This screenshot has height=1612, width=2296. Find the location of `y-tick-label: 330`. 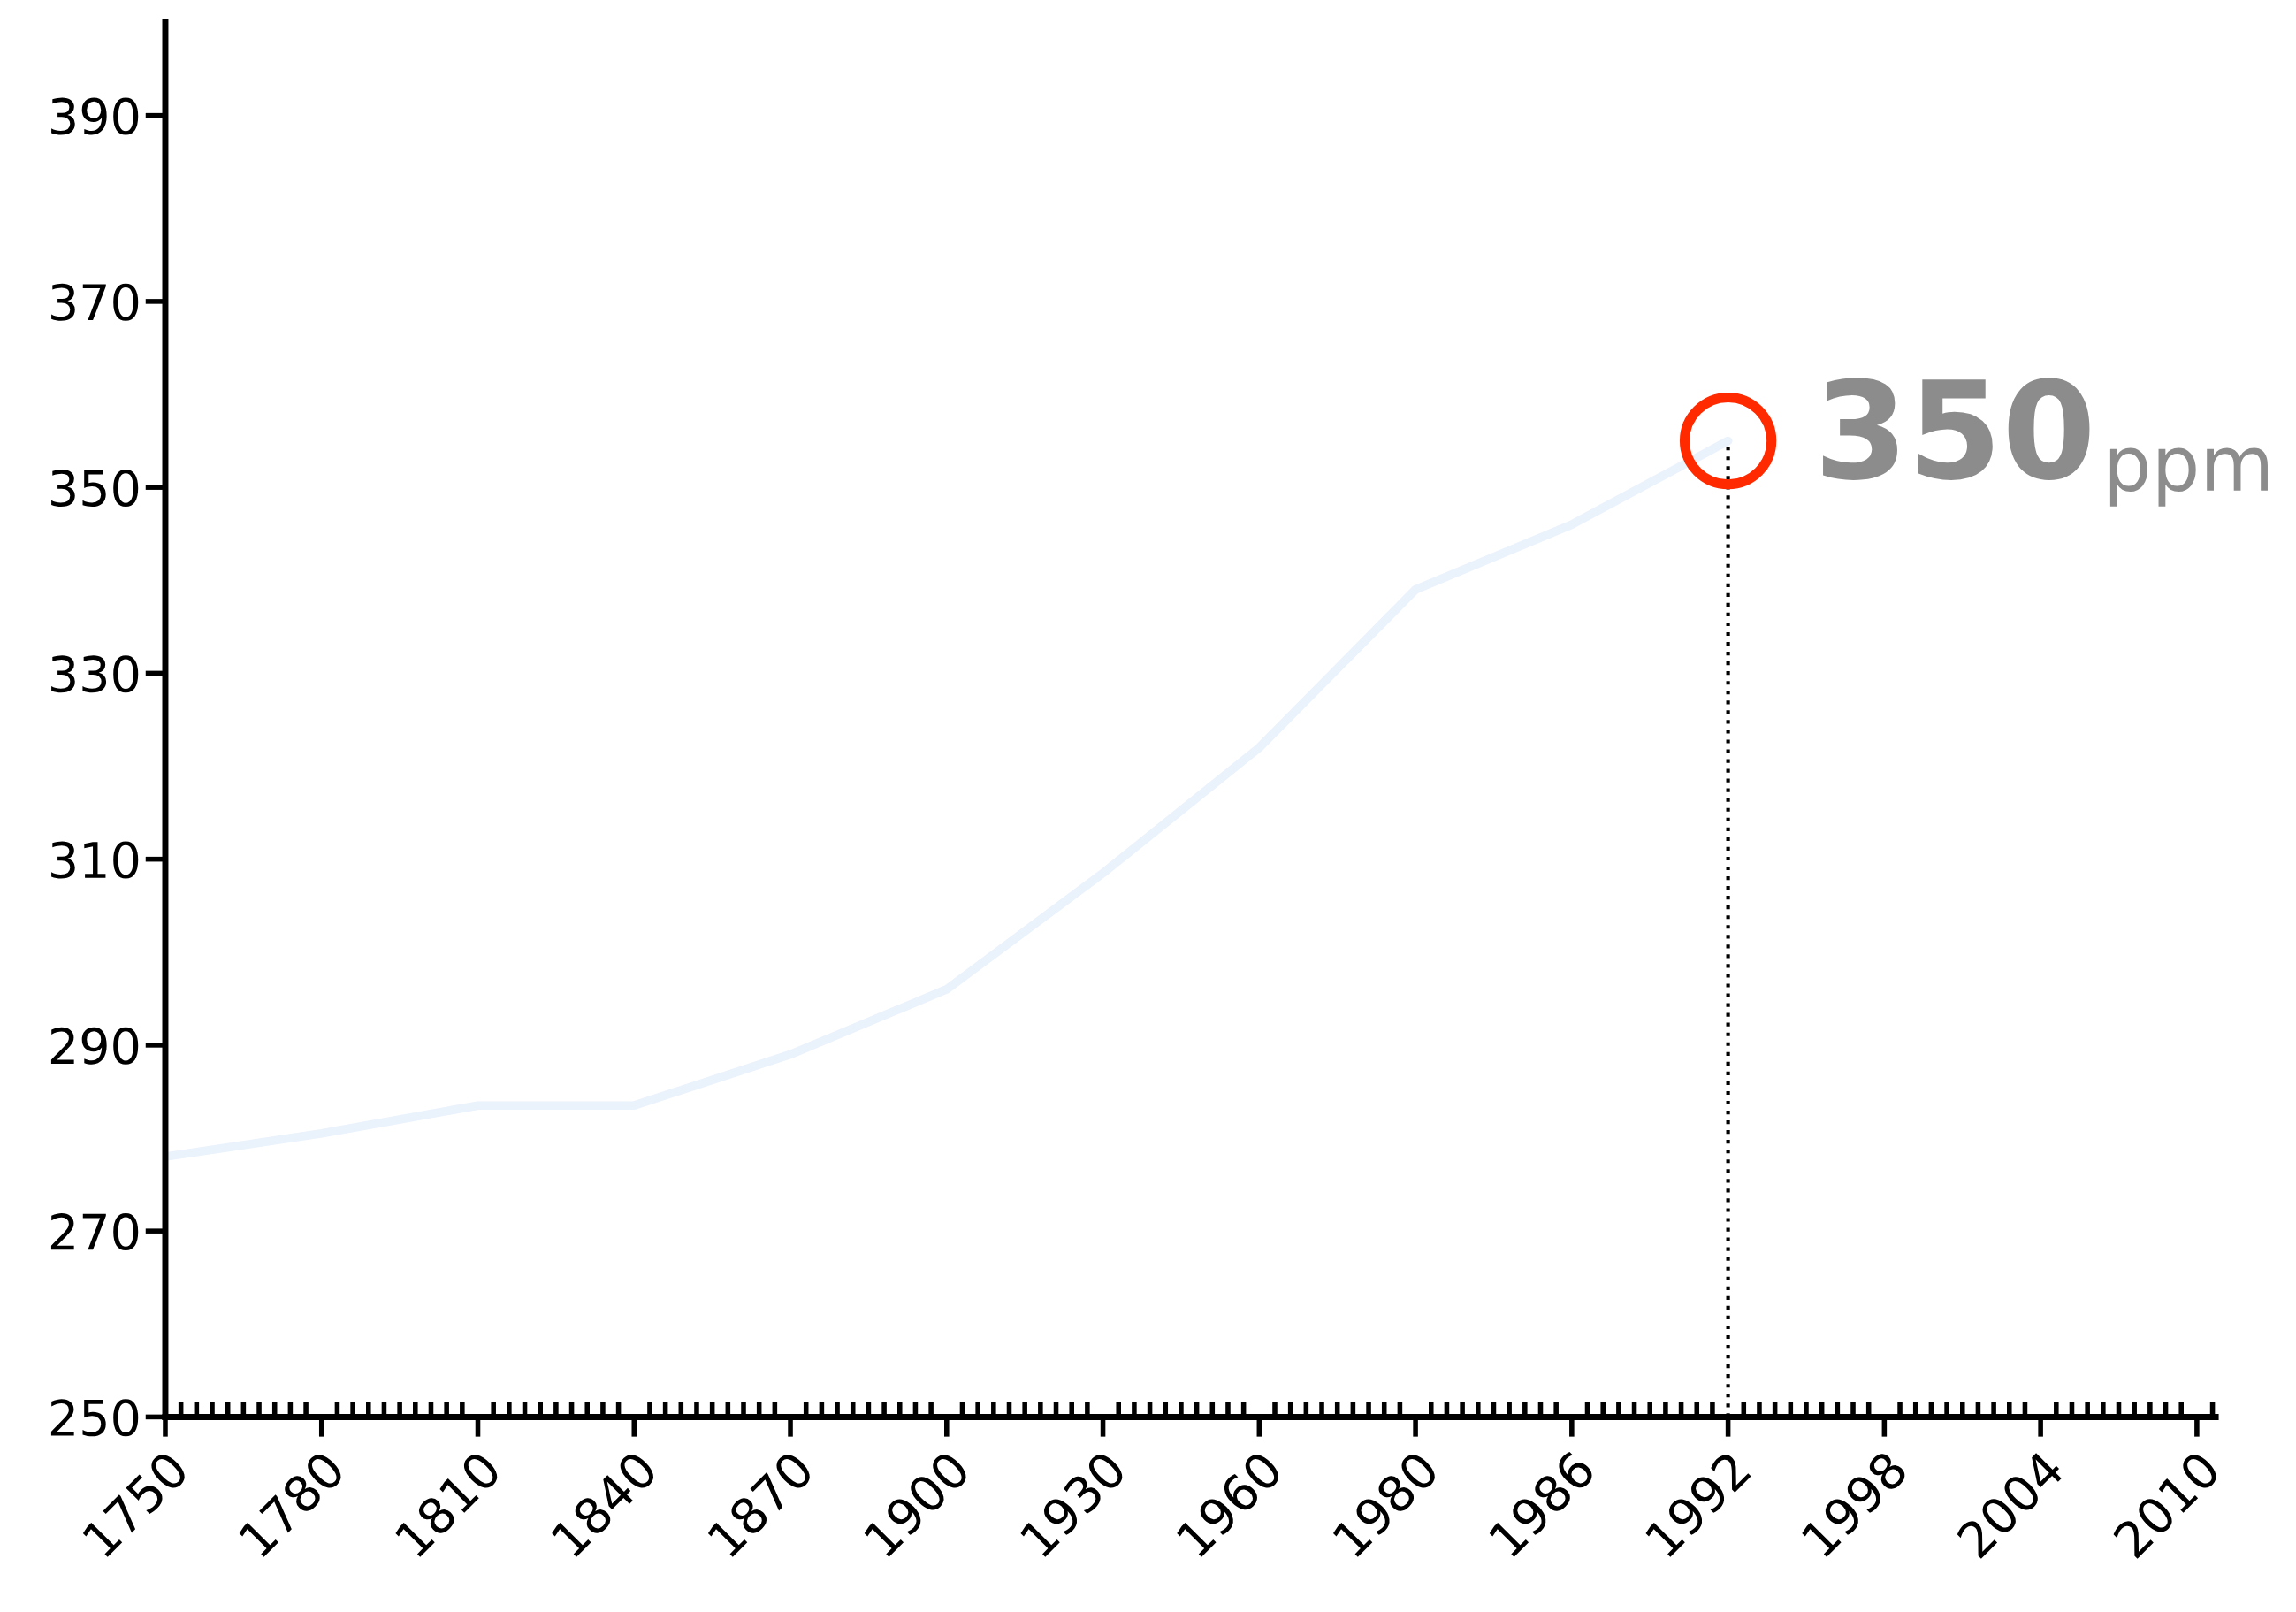

y-tick-label: 330 is located at coordinates (95, 674).